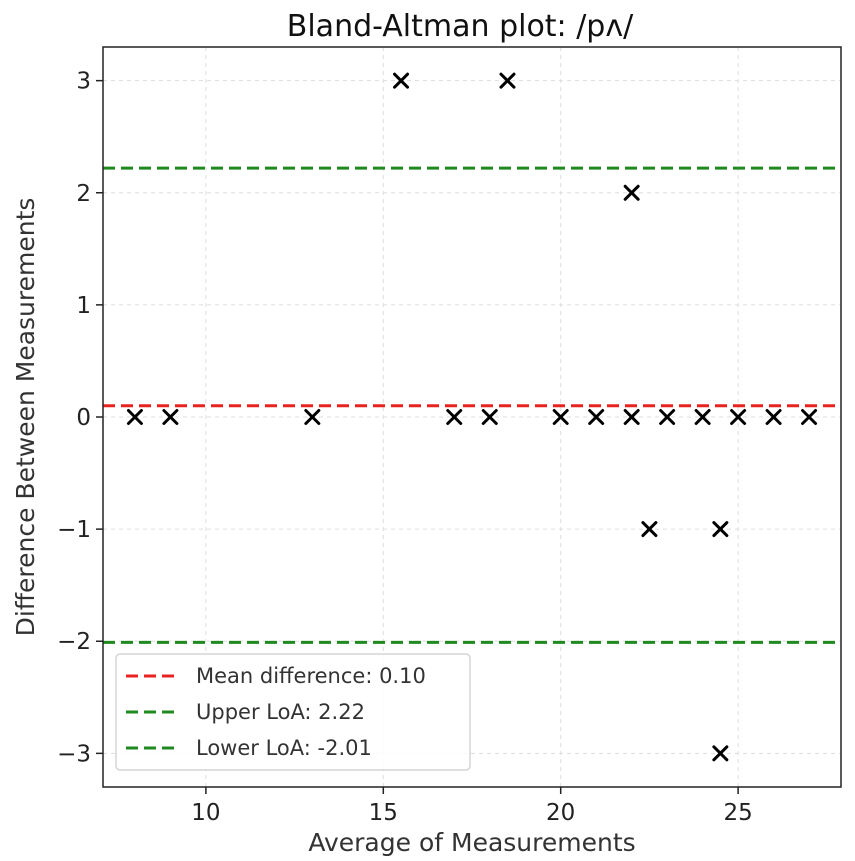  Describe the element at coordinates (460, 26) in the screenshot. I see `chart-title: Bland-Altman plot: /pʌ/` at that location.